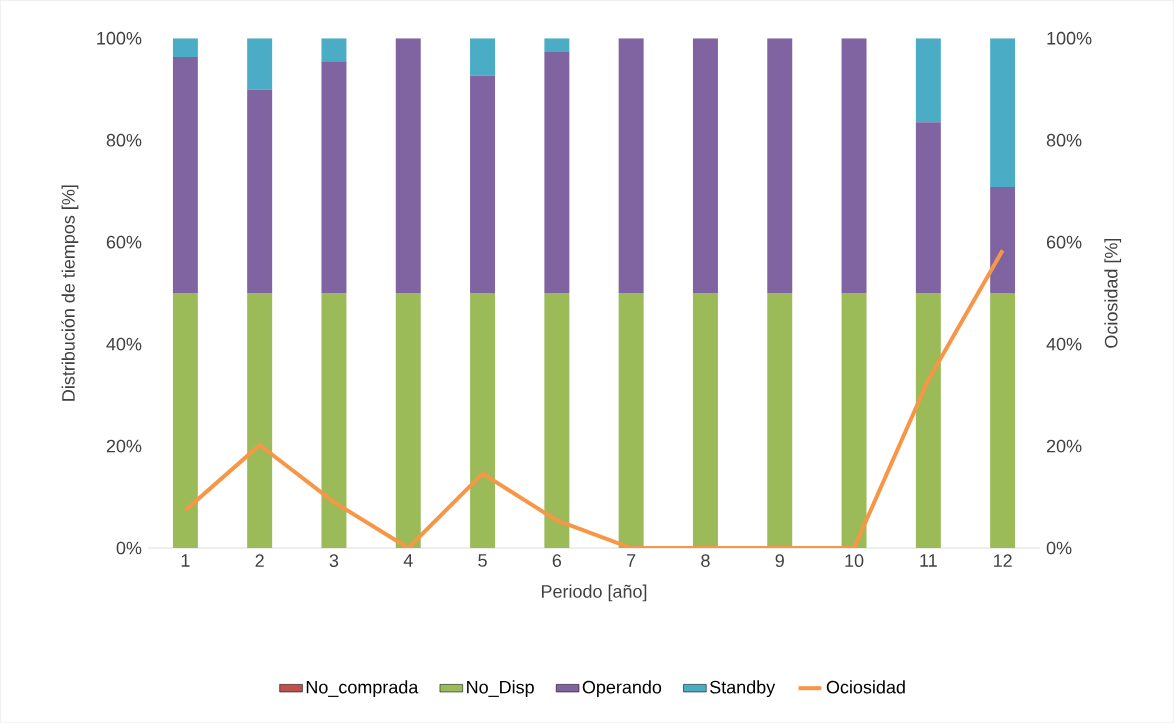 The image size is (1174, 723). What do you see at coordinates (362, 688) in the screenshot?
I see `legend-label: No_comprada` at bounding box center [362, 688].